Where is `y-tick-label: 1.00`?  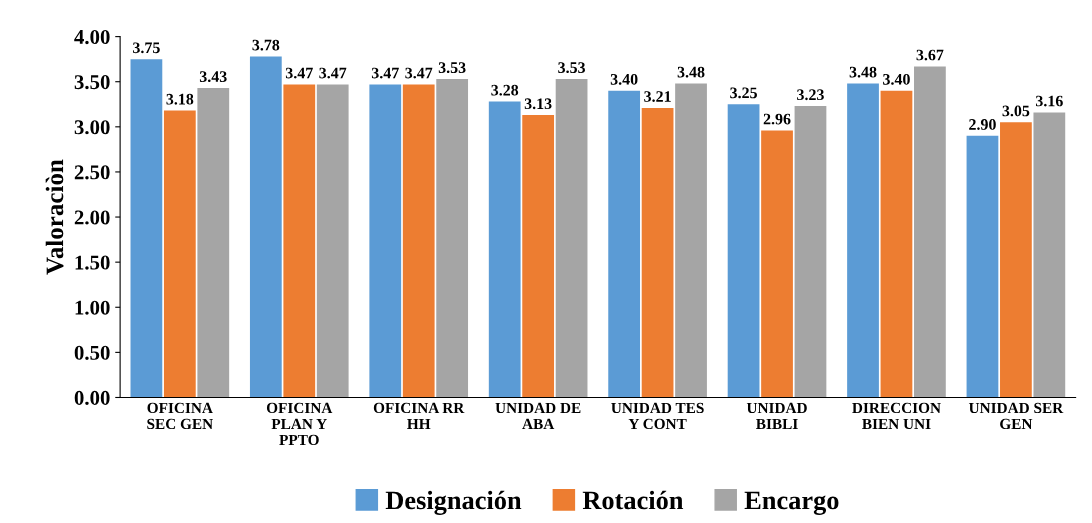 y-tick-label: 1.00 is located at coordinates (92, 307).